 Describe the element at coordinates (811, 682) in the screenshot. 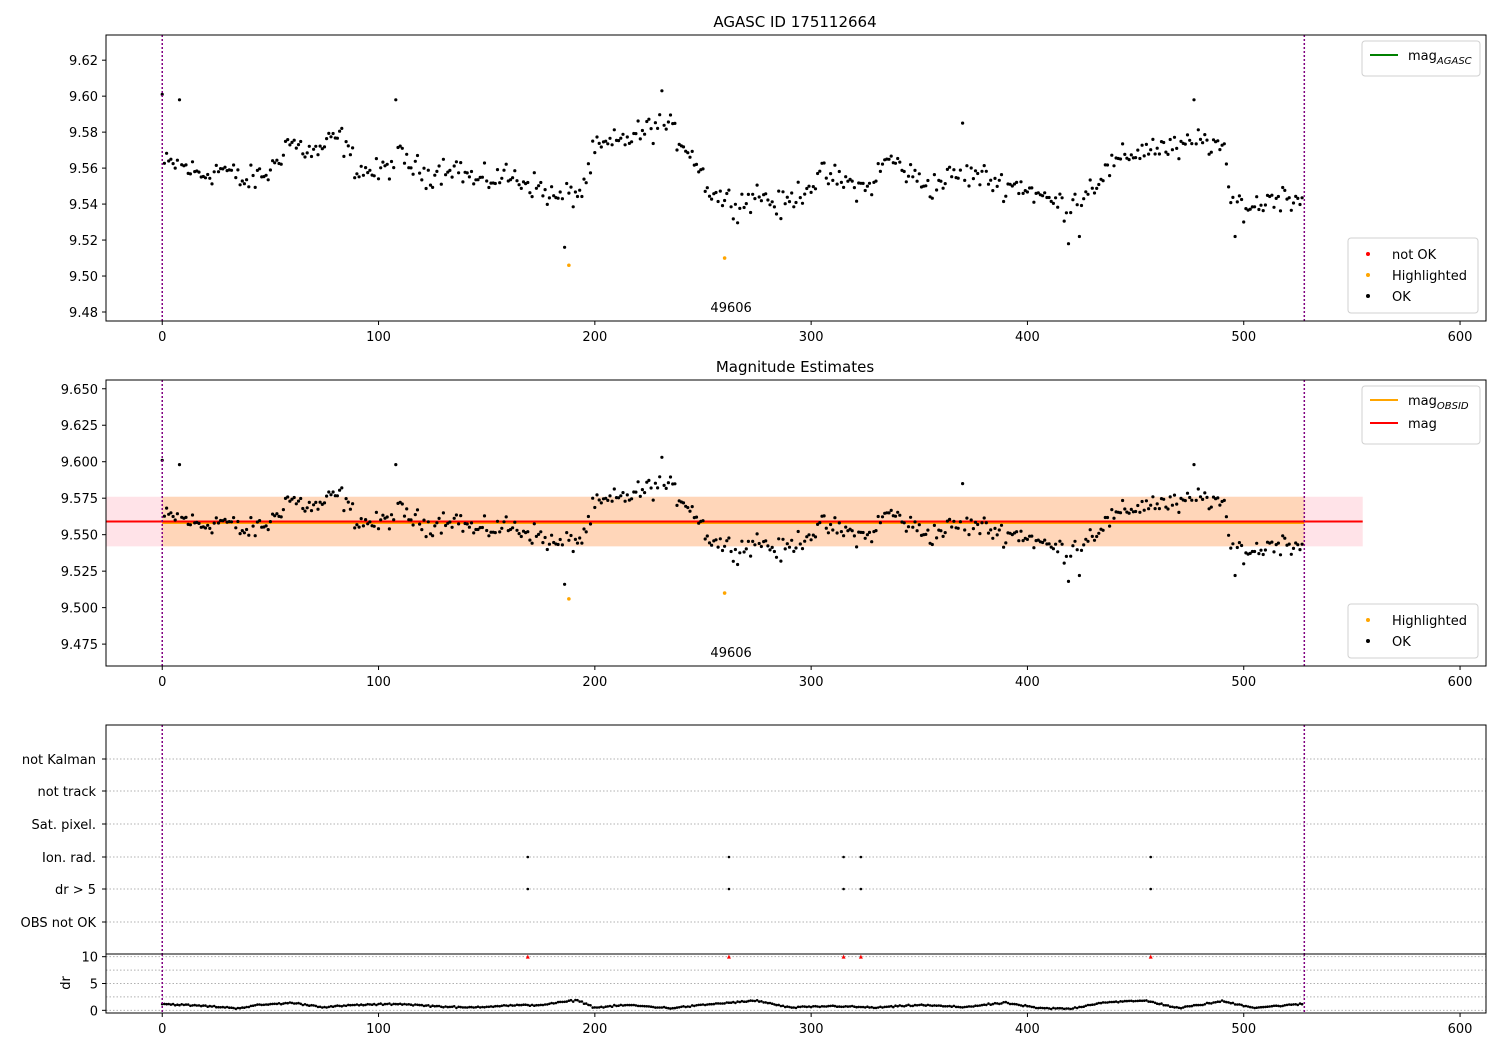

I see `panel2-xtick-label: 300` at that location.